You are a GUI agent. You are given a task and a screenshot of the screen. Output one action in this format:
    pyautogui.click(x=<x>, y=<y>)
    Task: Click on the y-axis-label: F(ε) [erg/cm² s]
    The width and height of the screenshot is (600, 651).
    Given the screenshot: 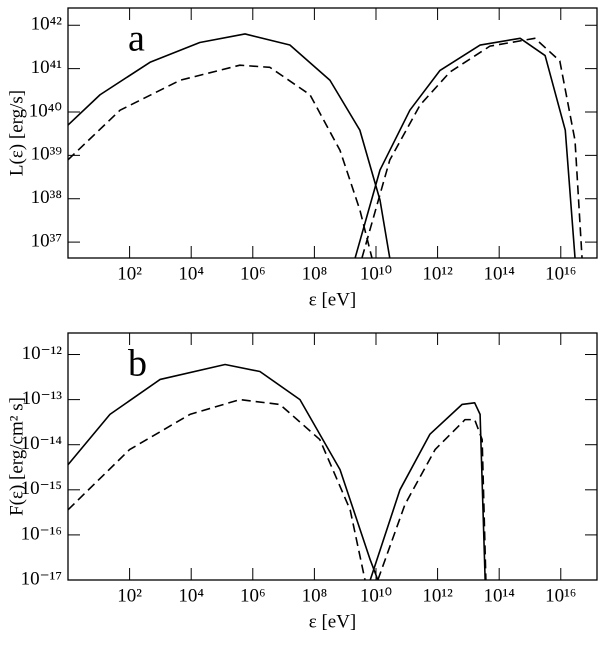 What is the action you would take?
    pyautogui.click(x=16, y=456)
    